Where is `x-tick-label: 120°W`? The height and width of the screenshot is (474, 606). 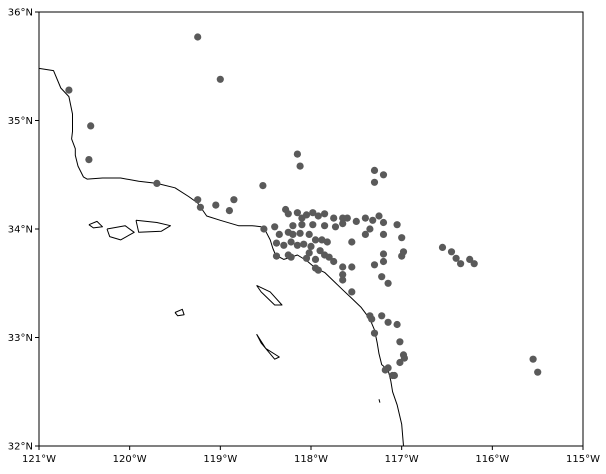 x-tick-label: 120°W is located at coordinates (130, 459).